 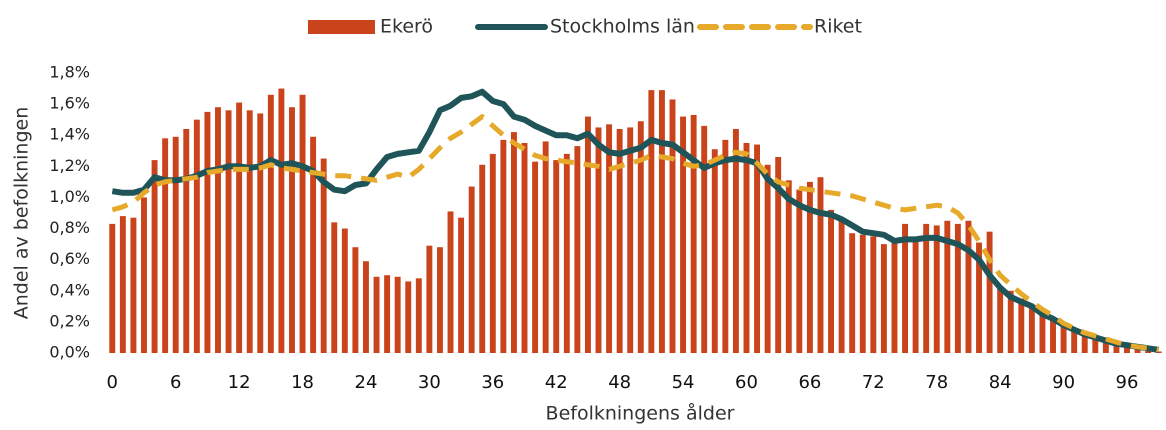 What do you see at coordinates (69, 196) in the screenshot?
I see `y-tick-label: 1,0%` at bounding box center [69, 196].